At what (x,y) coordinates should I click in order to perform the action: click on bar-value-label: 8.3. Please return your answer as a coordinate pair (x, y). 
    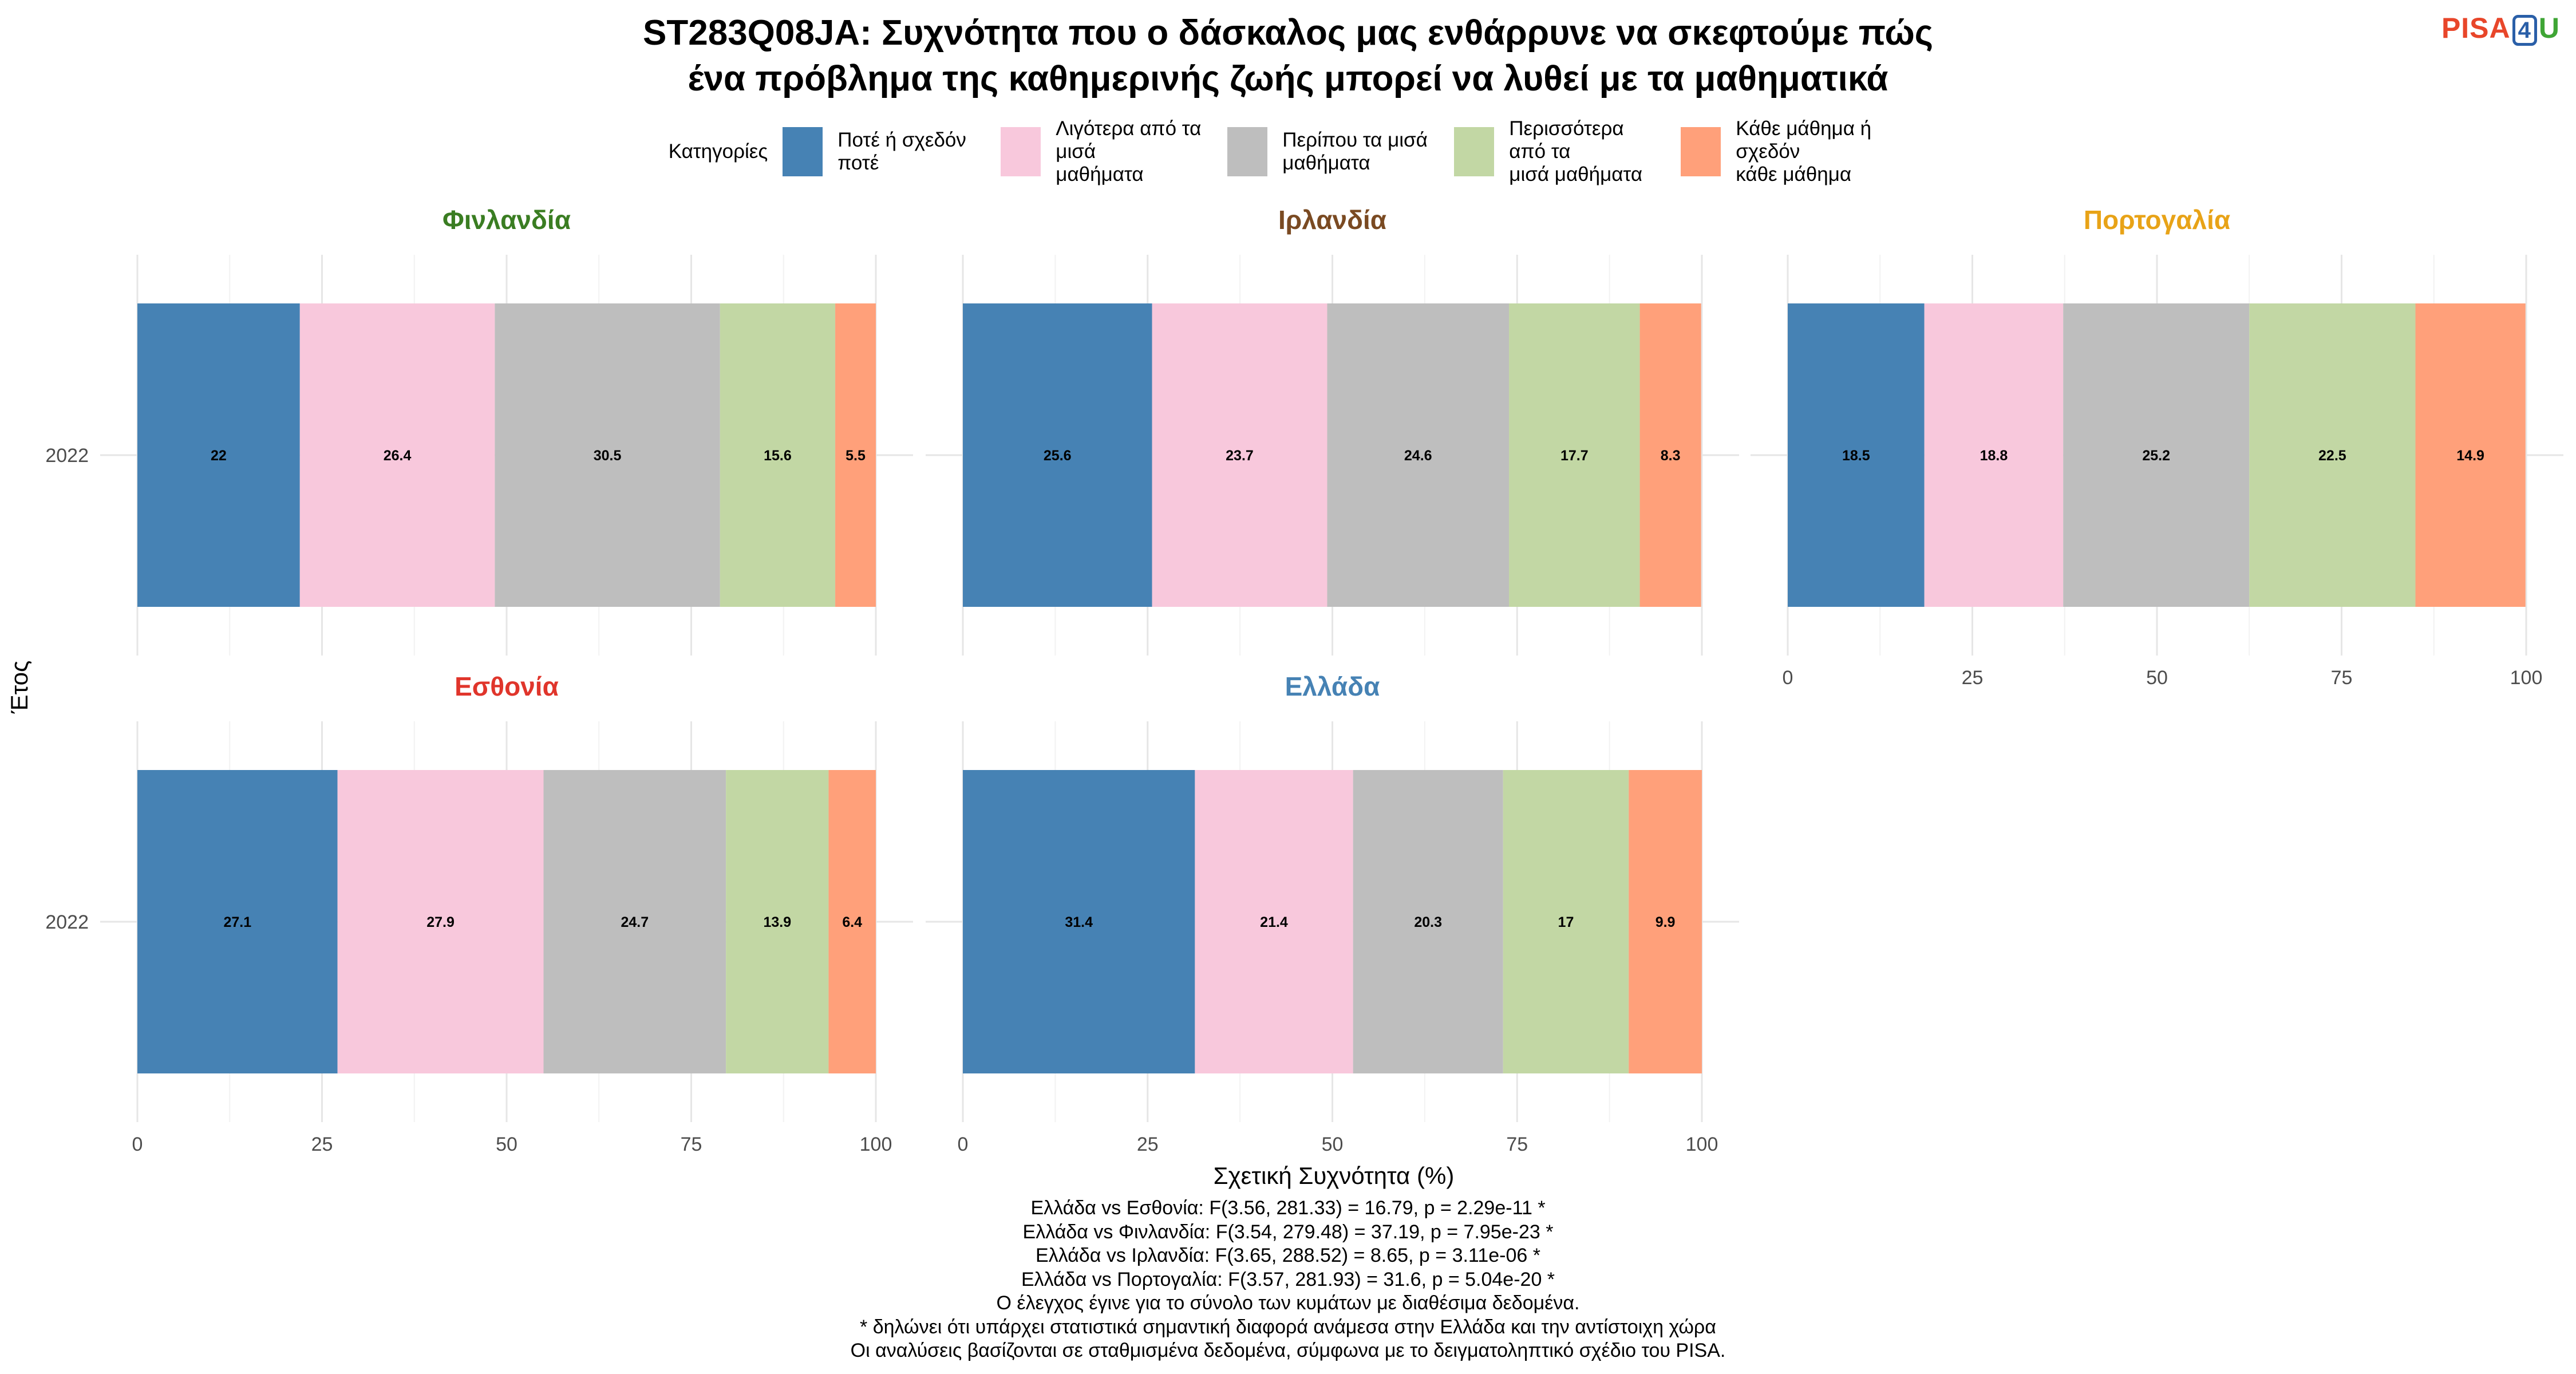
    Looking at the image, I should click on (1671, 456).